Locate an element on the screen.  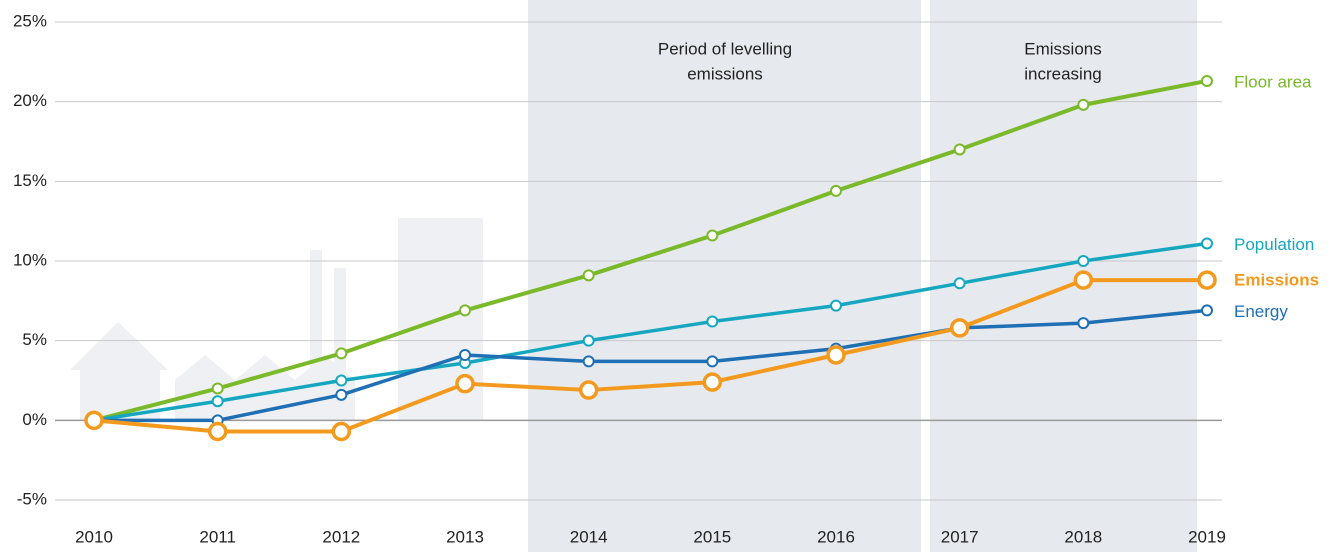
y-tick-label: 0% is located at coordinates (34, 419).